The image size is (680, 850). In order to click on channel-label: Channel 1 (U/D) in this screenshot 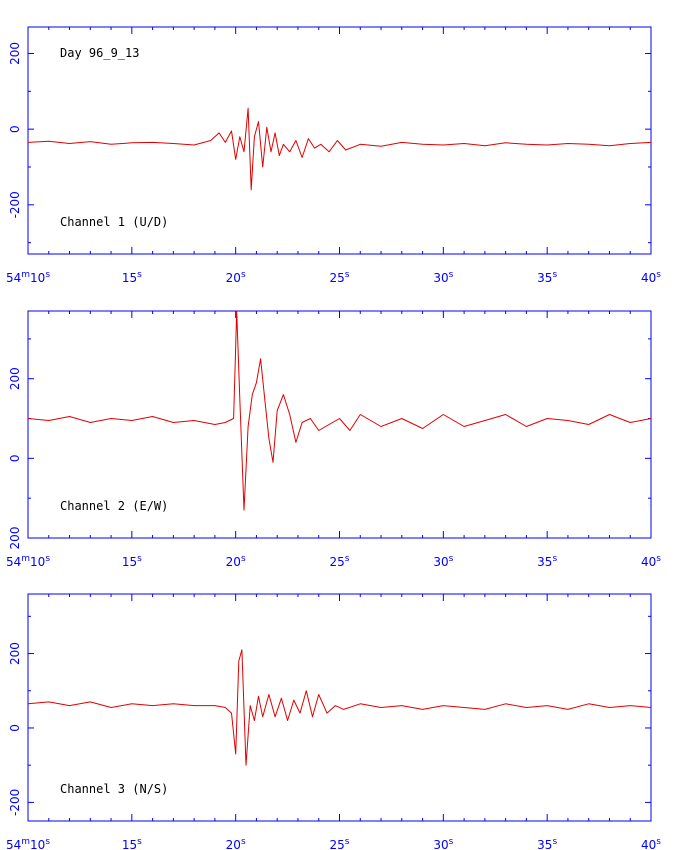, I will do `click(114, 222)`.